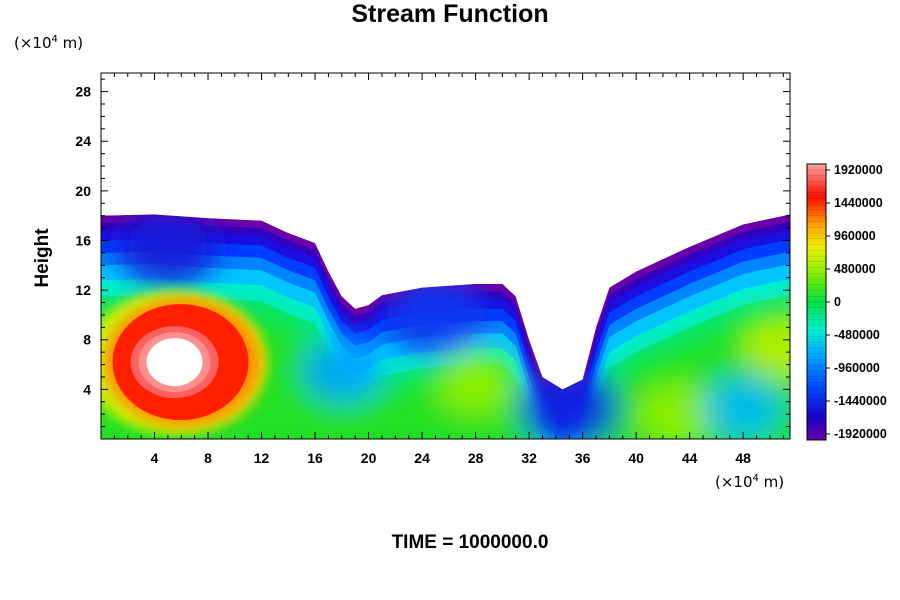 The height and width of the screenshot is (600, 900). Describe the element at coordinates (583, 458) in the screenshot. I see `x-tick-label: 36` at that location.